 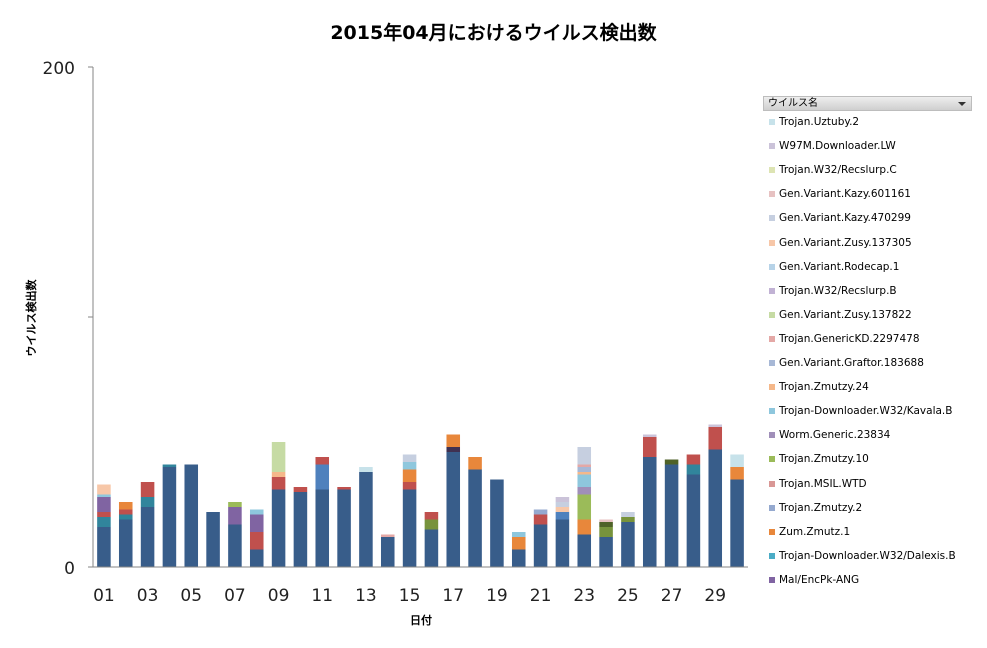 I want to click on legend-item: Trojan.Zmutzy.2, so click(x=872, y=508).